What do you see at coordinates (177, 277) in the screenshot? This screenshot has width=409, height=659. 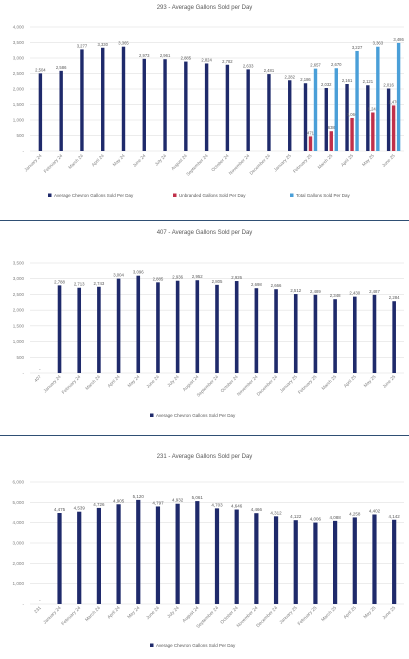 I see `data-label: 2,936` at bounding box center [177, 277].